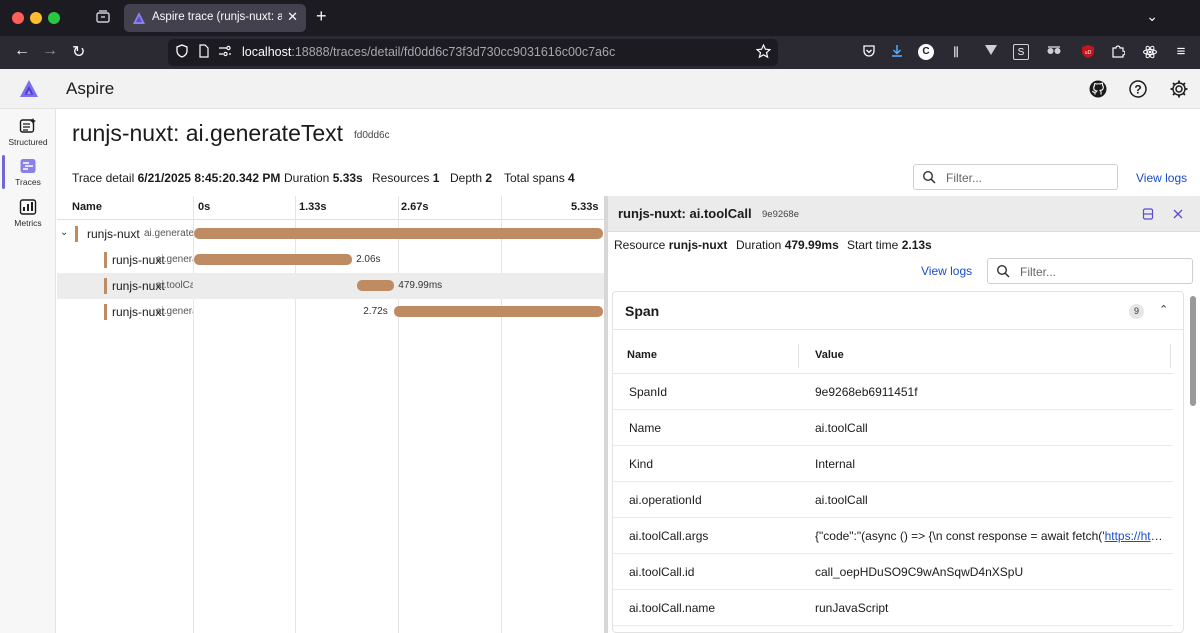 The height and width of the screenshot is (633, 1200). What do you see at coordinates (103, 18) in the screenshot?
I see `tab-overview-icon` at bounding box center [103, 18].